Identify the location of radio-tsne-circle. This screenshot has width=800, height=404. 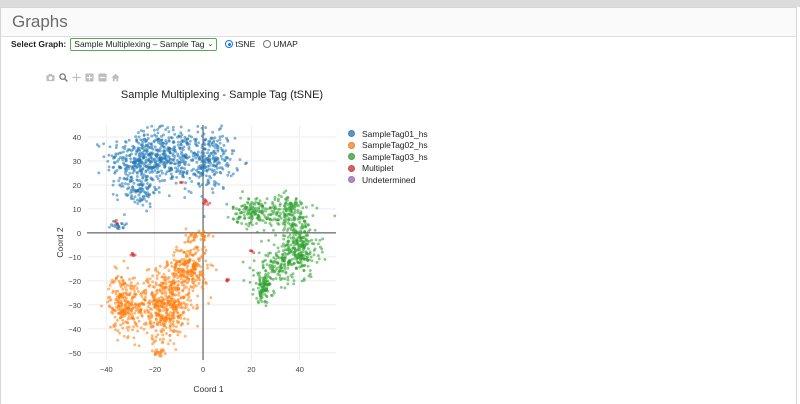
(229, 44).